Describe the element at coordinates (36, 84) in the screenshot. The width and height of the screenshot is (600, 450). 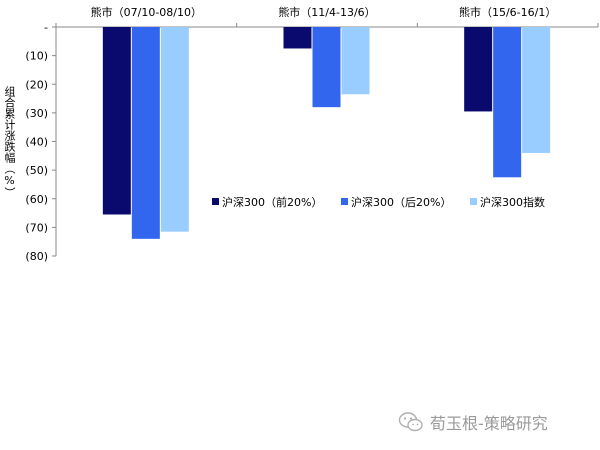
I see `y-tick-label: (20)` at that location.